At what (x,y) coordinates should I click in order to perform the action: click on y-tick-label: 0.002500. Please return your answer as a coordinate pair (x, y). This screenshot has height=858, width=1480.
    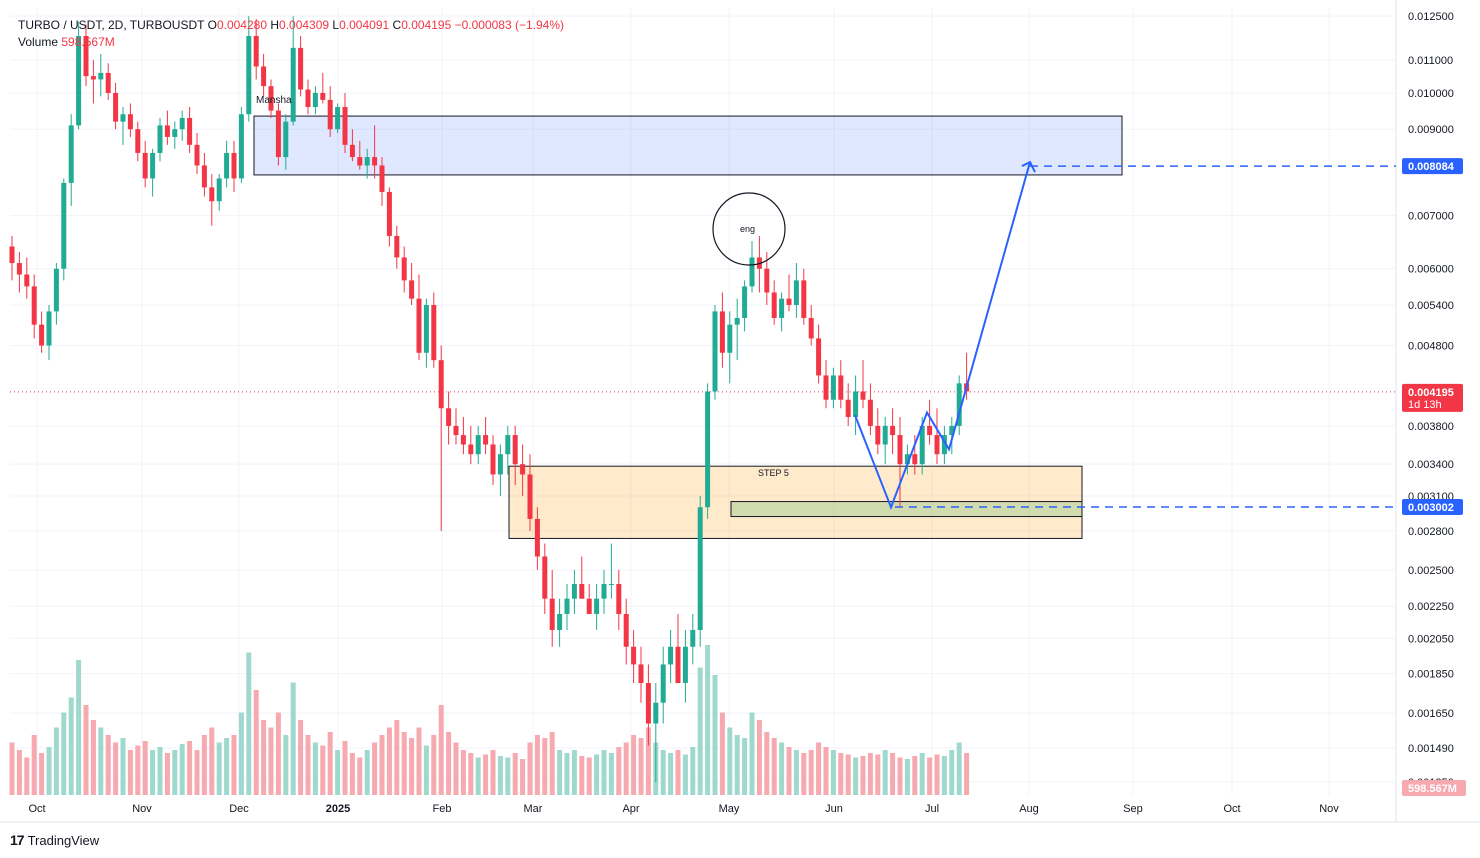
    Looking at the image, I should click on (1431, 571).